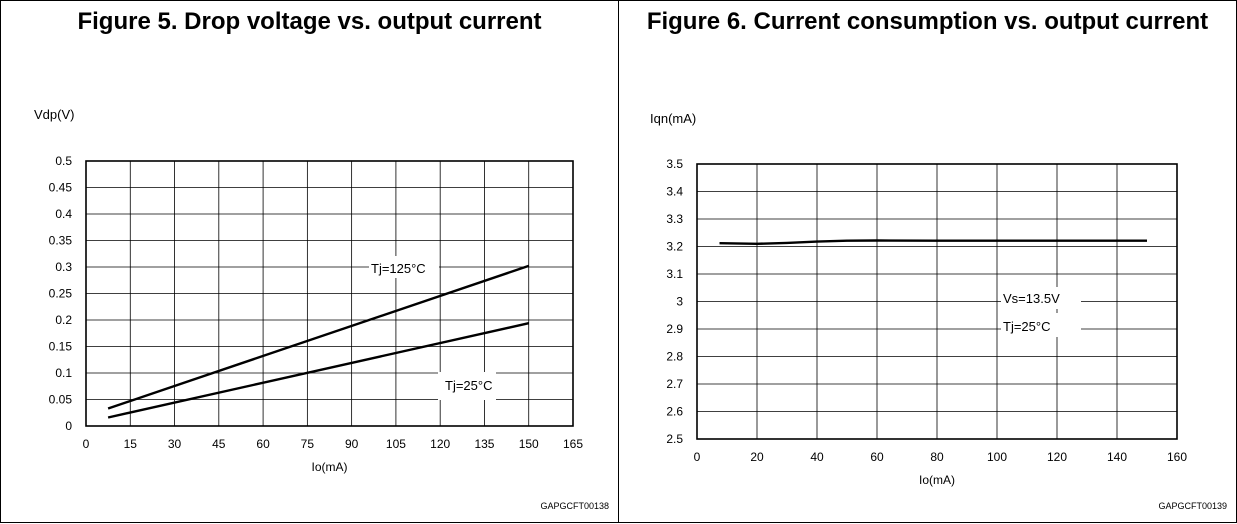 This screenshot has width=1237, height=524. I want to click on x-tick-label: 80, so click(937, 457).